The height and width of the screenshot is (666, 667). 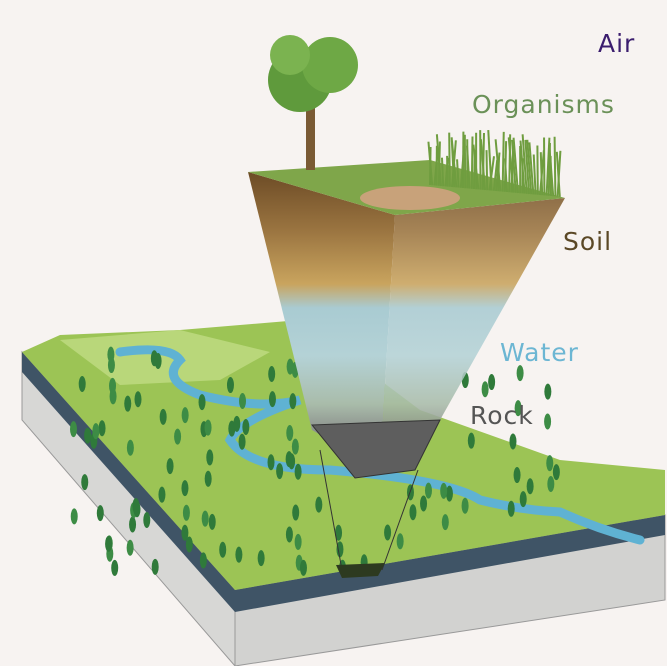 What do you see at coordinates (502, 415) in the screenshot?
I see `label-rock: Rock` at bounding box center [502, 415].